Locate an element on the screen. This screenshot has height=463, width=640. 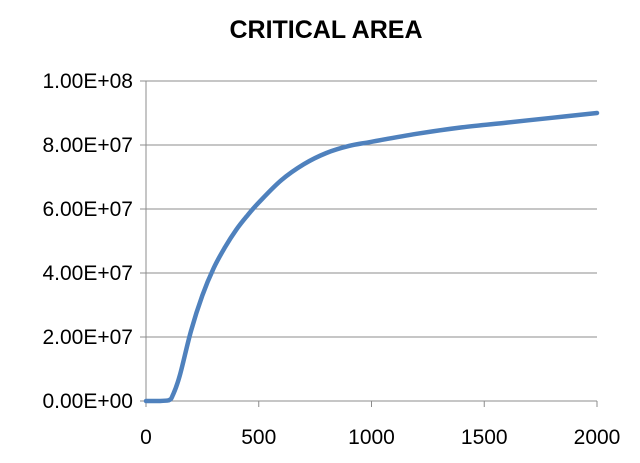
x-tick-label: 0 is located at coordinates (146, 437).